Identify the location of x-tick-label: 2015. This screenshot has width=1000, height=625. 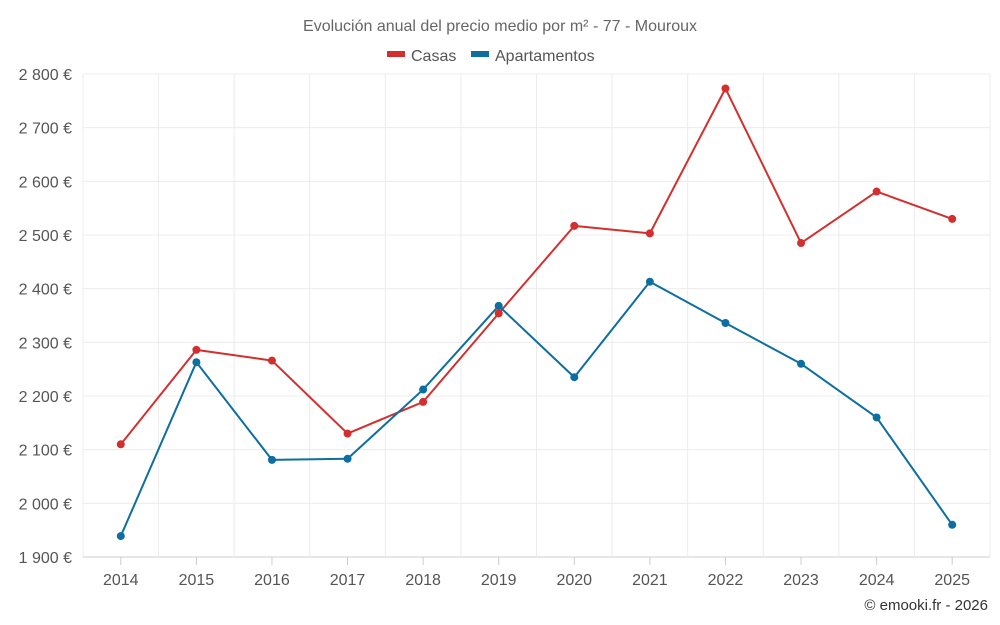
(197, 580).